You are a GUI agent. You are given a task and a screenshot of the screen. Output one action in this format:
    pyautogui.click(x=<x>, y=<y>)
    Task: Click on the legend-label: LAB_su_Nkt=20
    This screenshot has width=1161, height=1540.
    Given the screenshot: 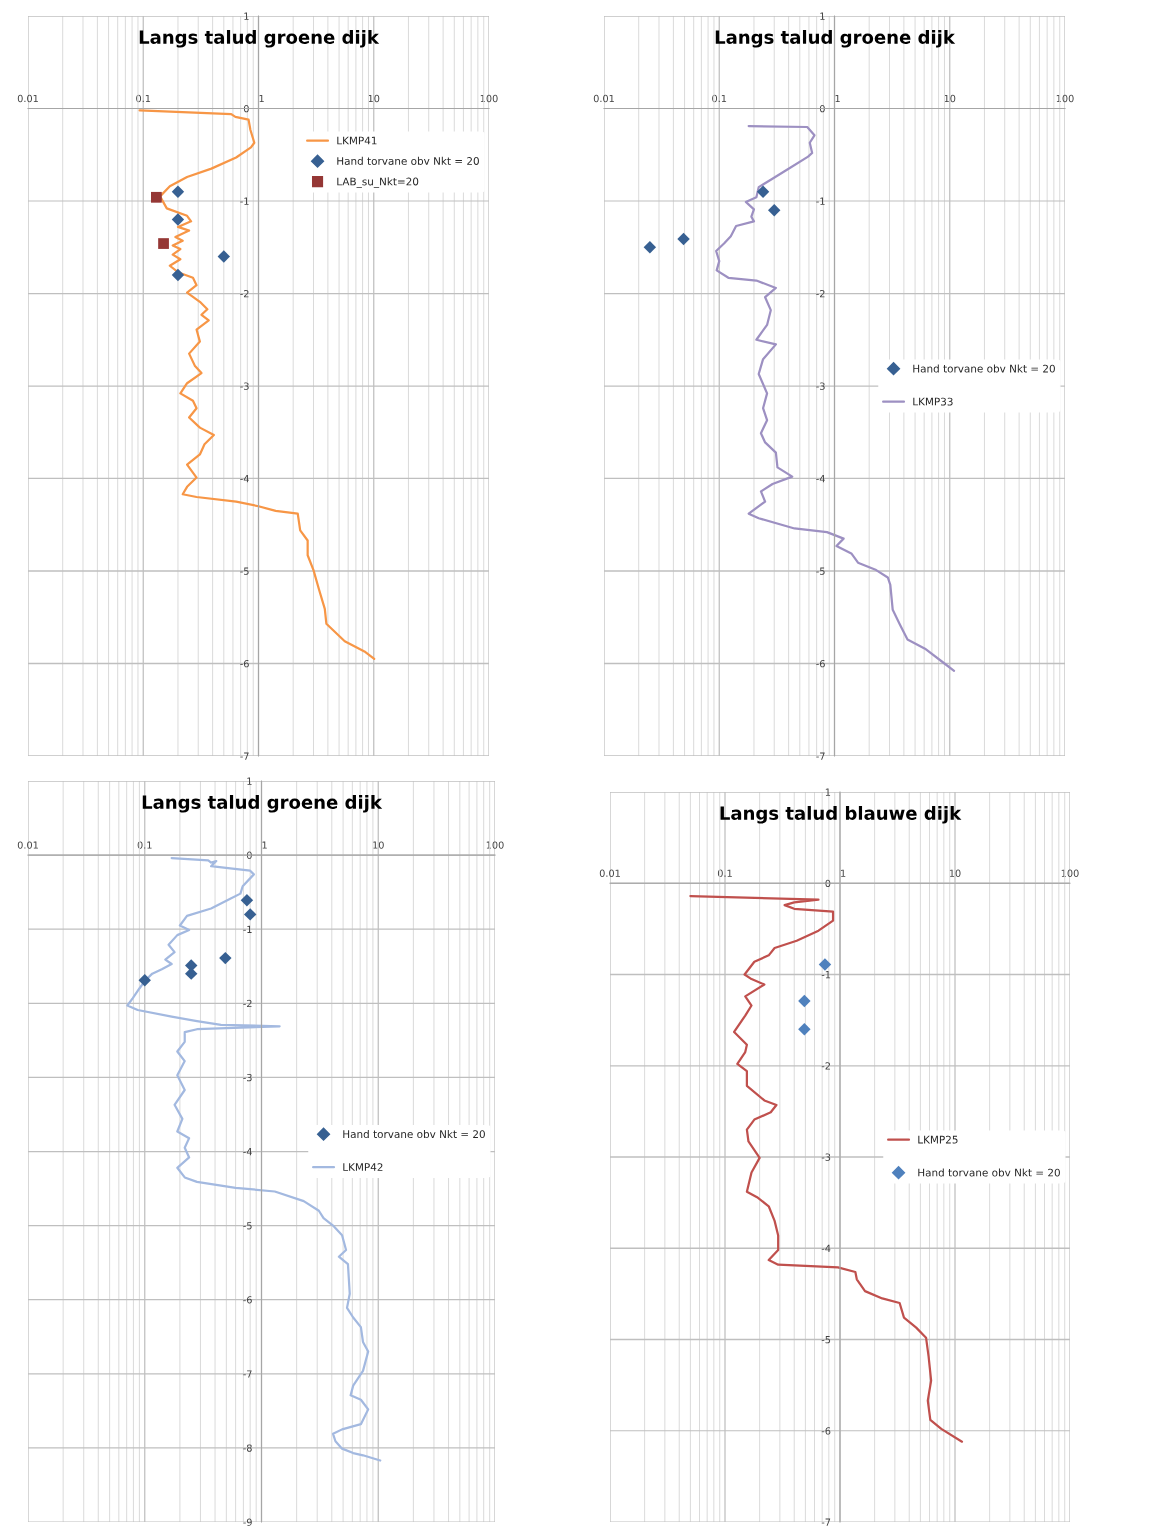 What is the action you would take?
    pyautogui.click(x=378, y=182)
    